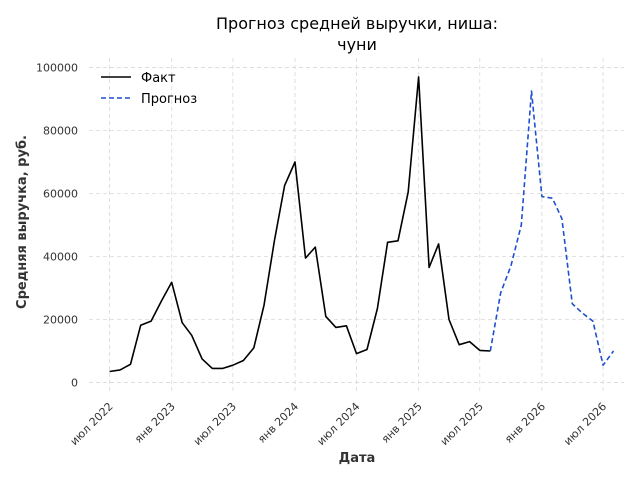 This screenshot has height=480, width=640. I want to click on y-axis-ticks: 0 20000 40000 60000 80000 100000, so click(57, 225).